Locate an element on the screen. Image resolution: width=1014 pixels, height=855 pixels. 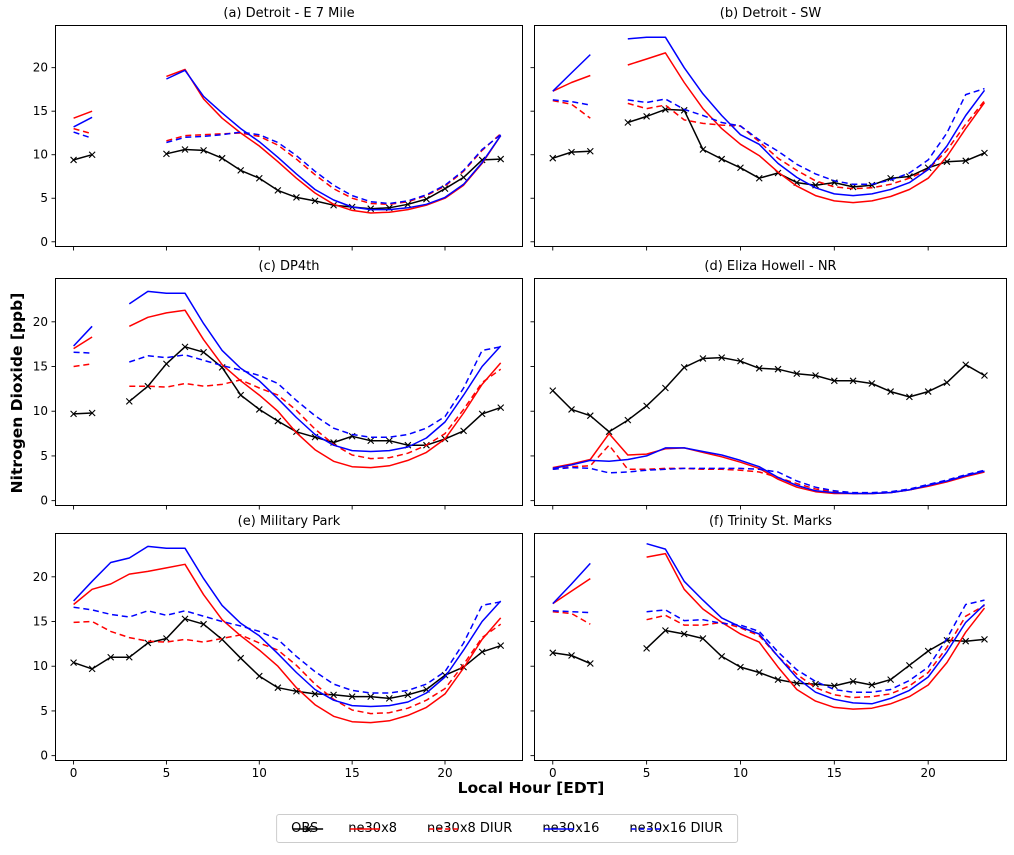
legend-swatch-dashed is located at coordinates (646, 828).